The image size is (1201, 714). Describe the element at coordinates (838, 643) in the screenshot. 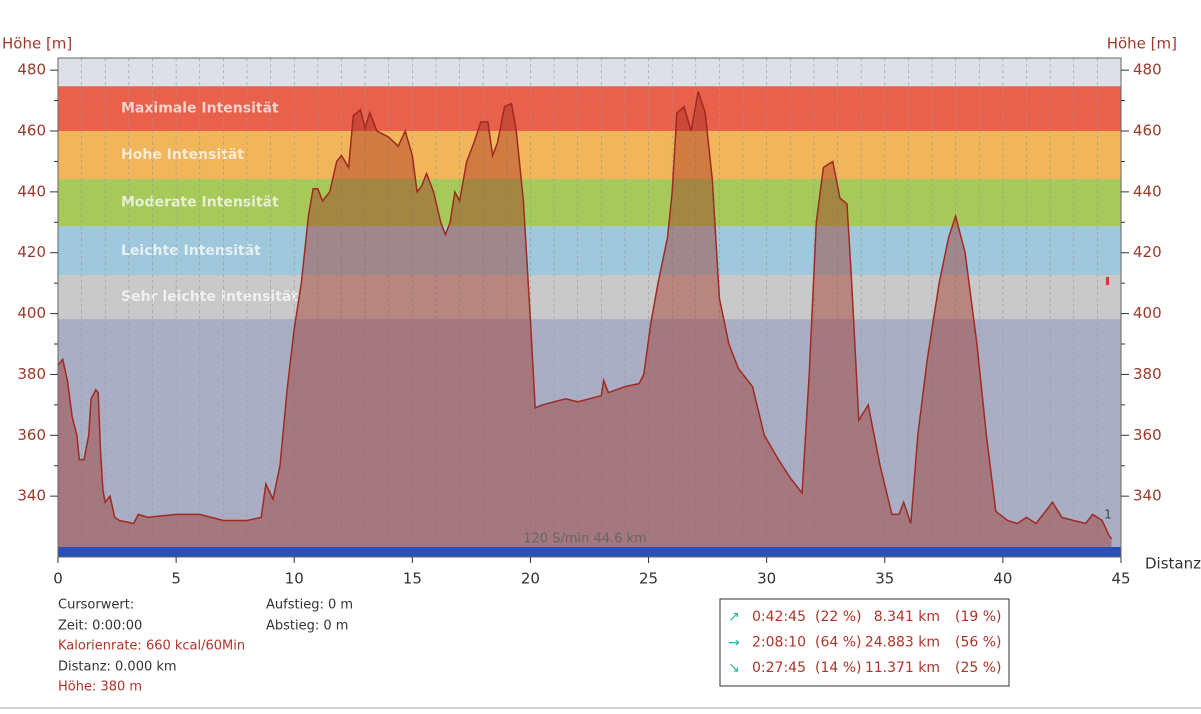

I see `stats-cell: (64 %)` at that location.